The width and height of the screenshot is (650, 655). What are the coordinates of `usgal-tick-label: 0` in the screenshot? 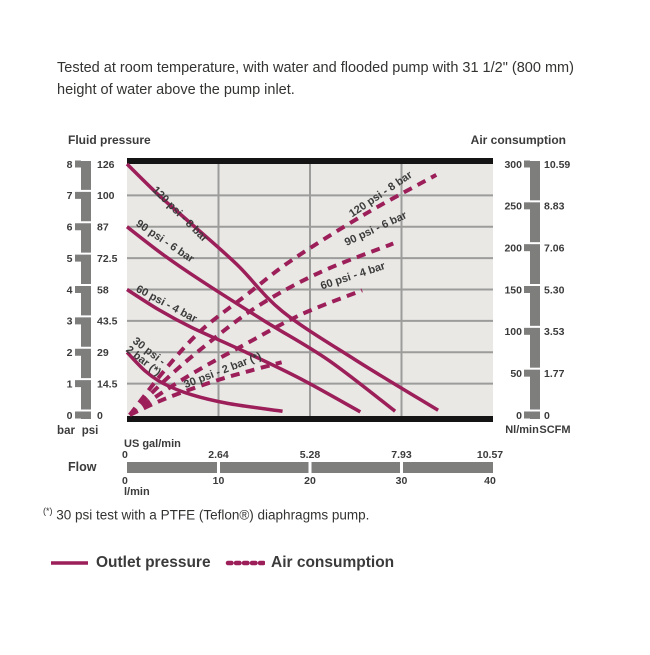 It's located at (125, 455).